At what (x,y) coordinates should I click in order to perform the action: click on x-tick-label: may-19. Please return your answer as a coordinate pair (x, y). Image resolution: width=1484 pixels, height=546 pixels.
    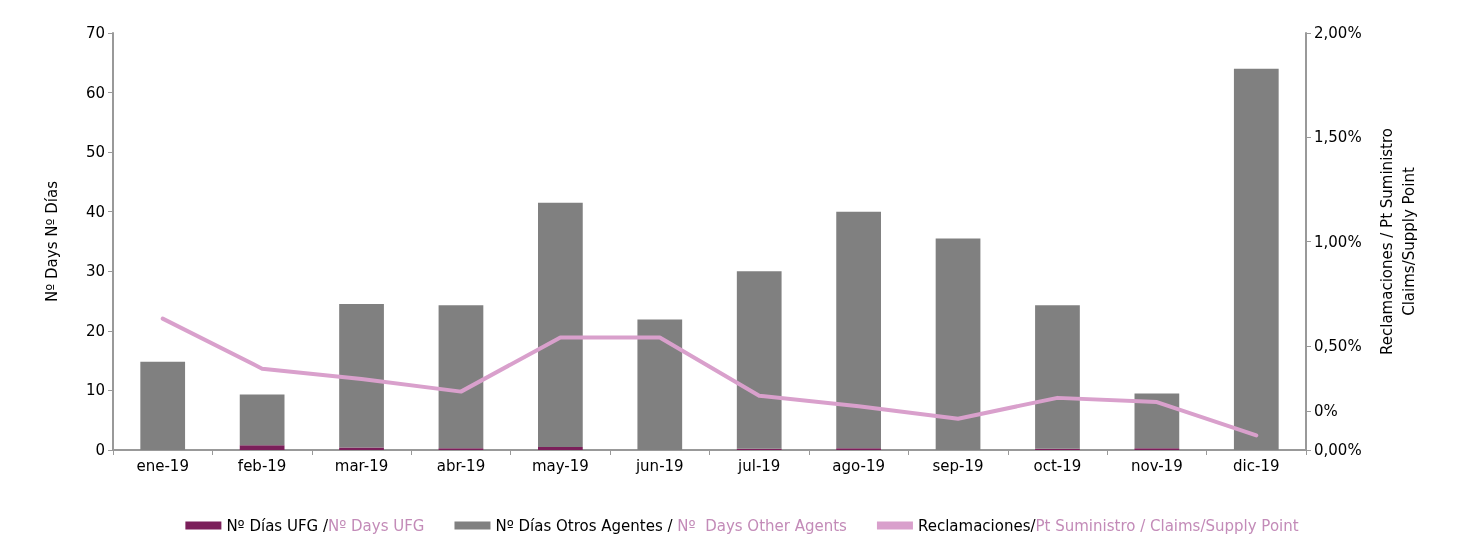
    Looking at the image, I should click on (560, 465).